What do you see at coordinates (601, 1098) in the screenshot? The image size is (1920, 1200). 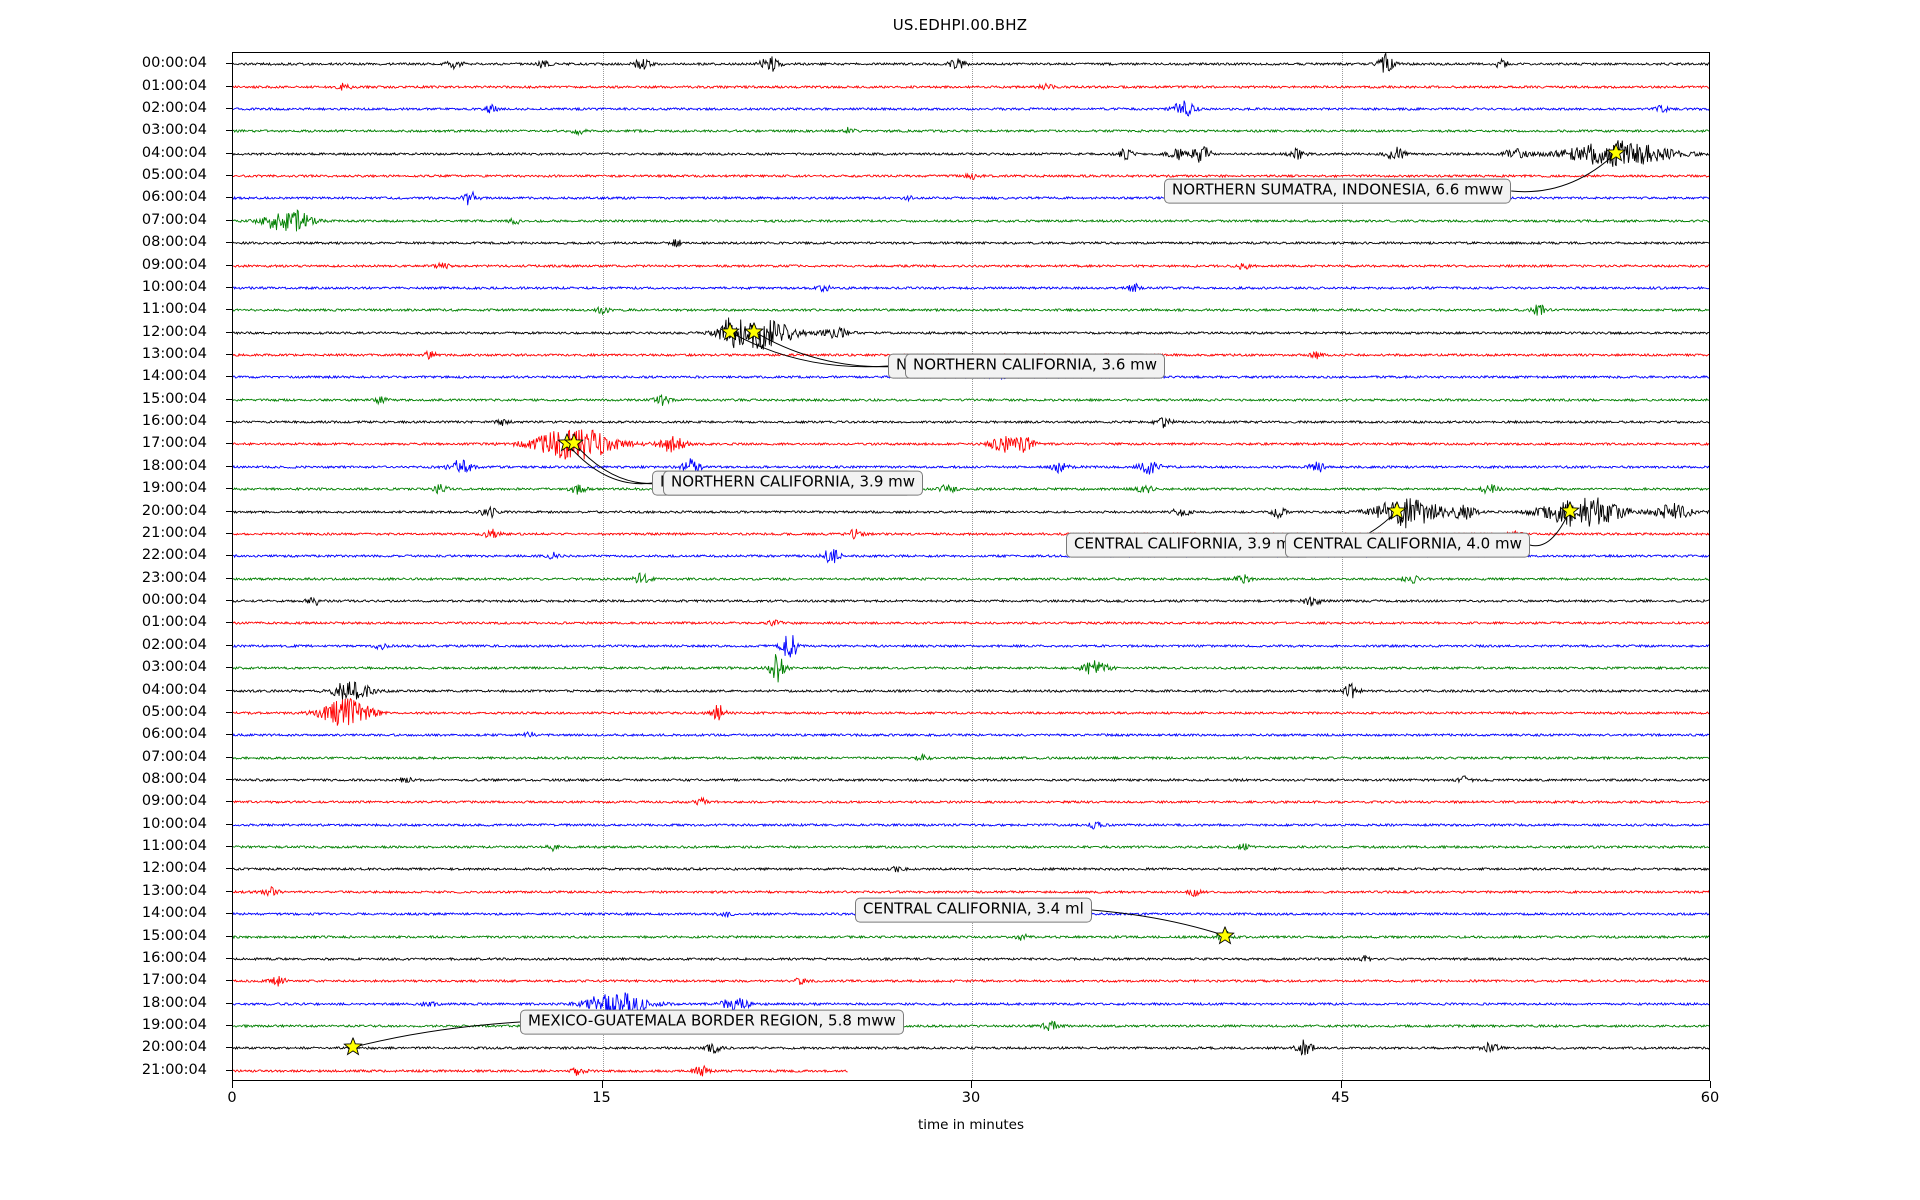 I see `x-axis-tick-label: 15` at bounding box center [601, 1098].